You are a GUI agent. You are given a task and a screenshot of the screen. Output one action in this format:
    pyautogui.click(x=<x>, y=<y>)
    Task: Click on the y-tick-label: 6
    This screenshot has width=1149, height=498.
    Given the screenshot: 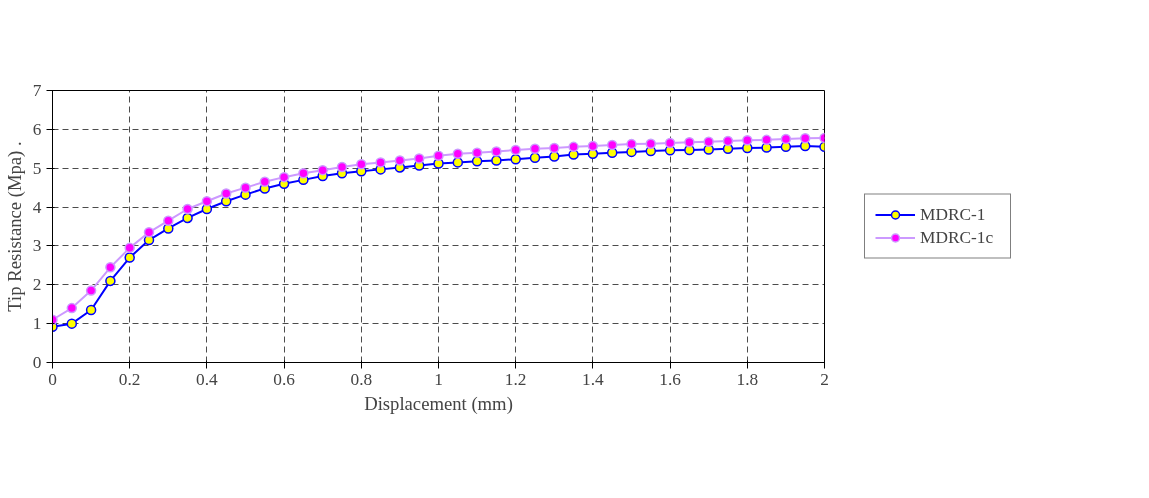 What is the action you would take?
    pyautogui.click(x=37, y=129)
    